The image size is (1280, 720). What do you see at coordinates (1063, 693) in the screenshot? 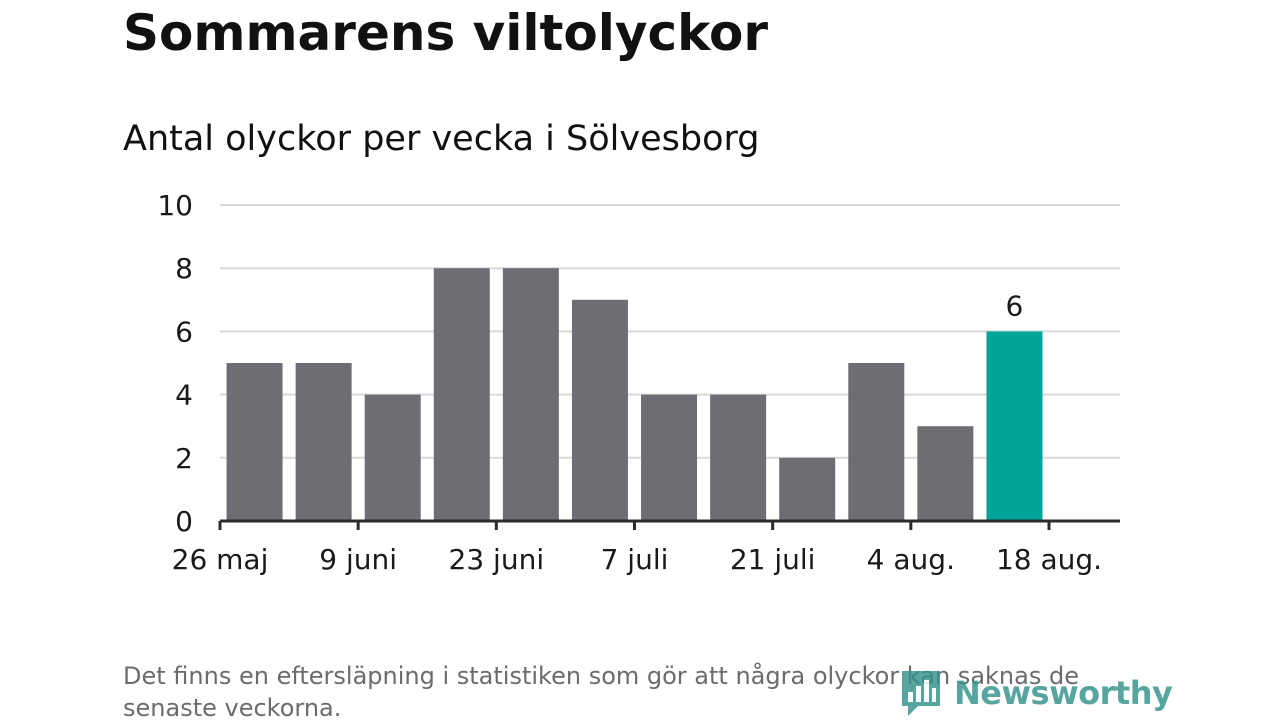
I see `brand-name: Newsworthy` at bounding box center [1063, 693].